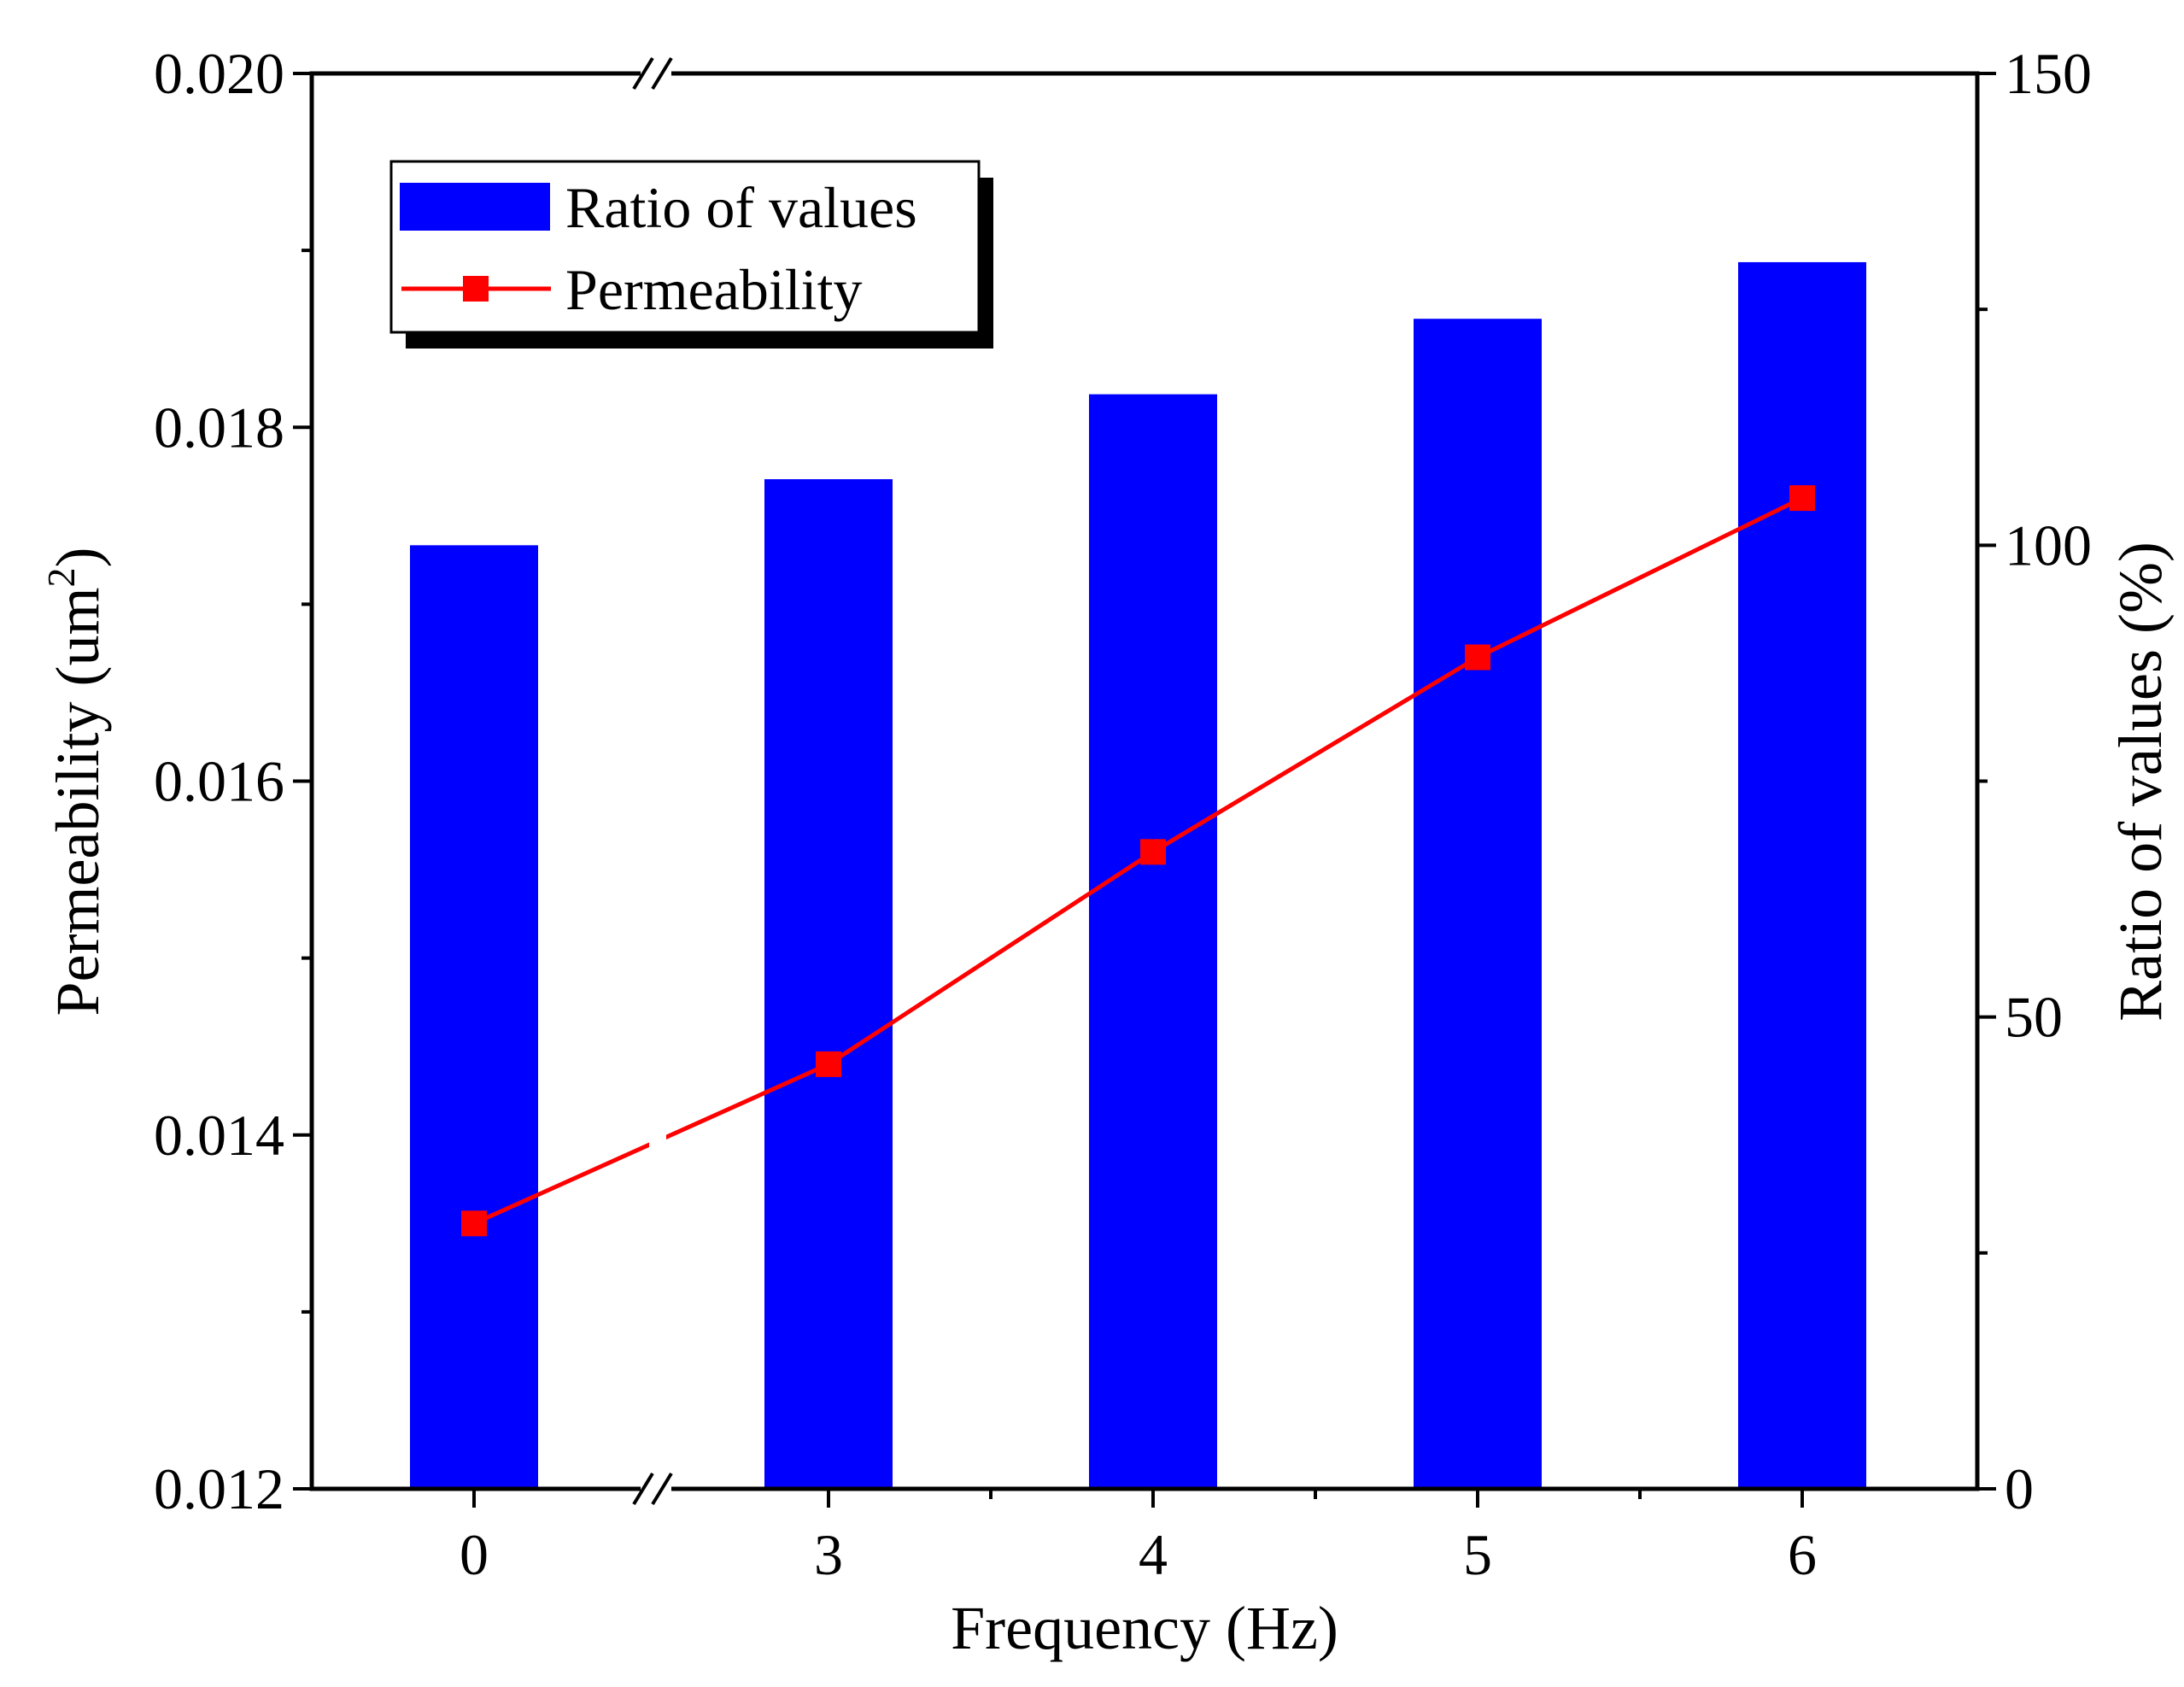 Image resolution: width=2184 pixels, height=1687 pixels. Describe the element at coordinates (691, 255) in the screenshot. I see `legend: Ratio of values Permeability` at that location.